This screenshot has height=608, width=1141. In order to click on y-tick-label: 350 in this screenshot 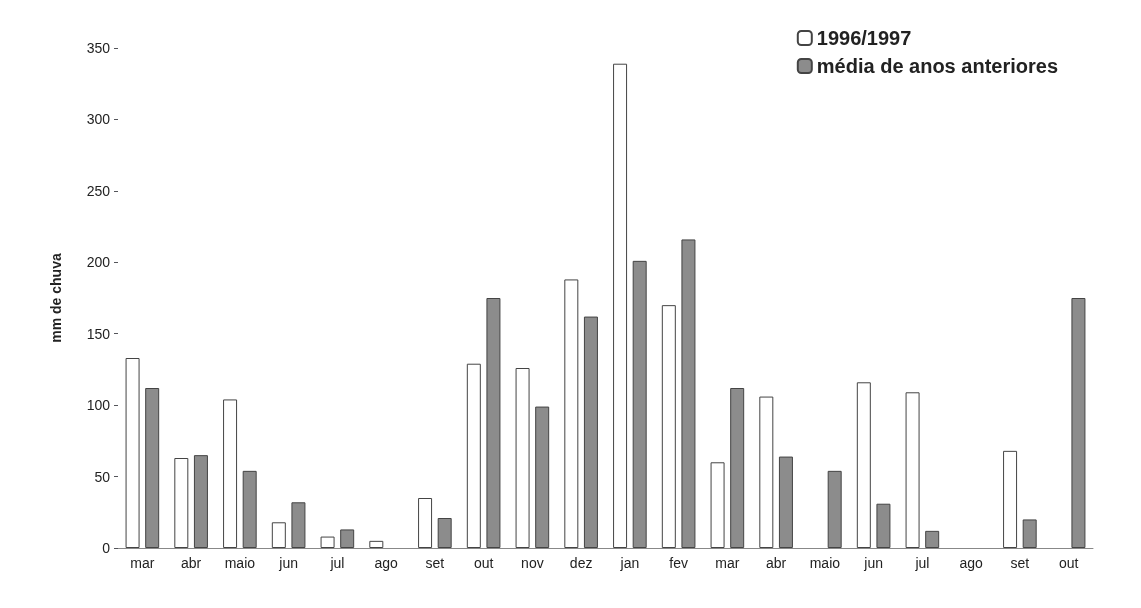, I will do `click(98, 48)`.